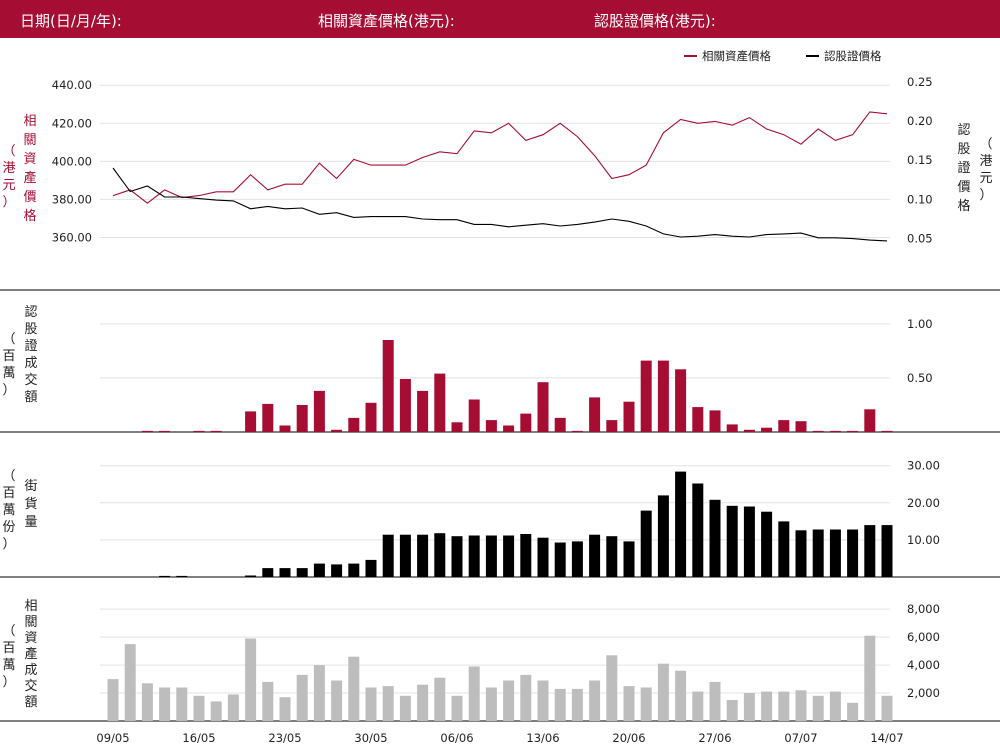  Describe the element at coordinates (8, 356) in the screenshot. I see `axis-unit: 百` at that location.